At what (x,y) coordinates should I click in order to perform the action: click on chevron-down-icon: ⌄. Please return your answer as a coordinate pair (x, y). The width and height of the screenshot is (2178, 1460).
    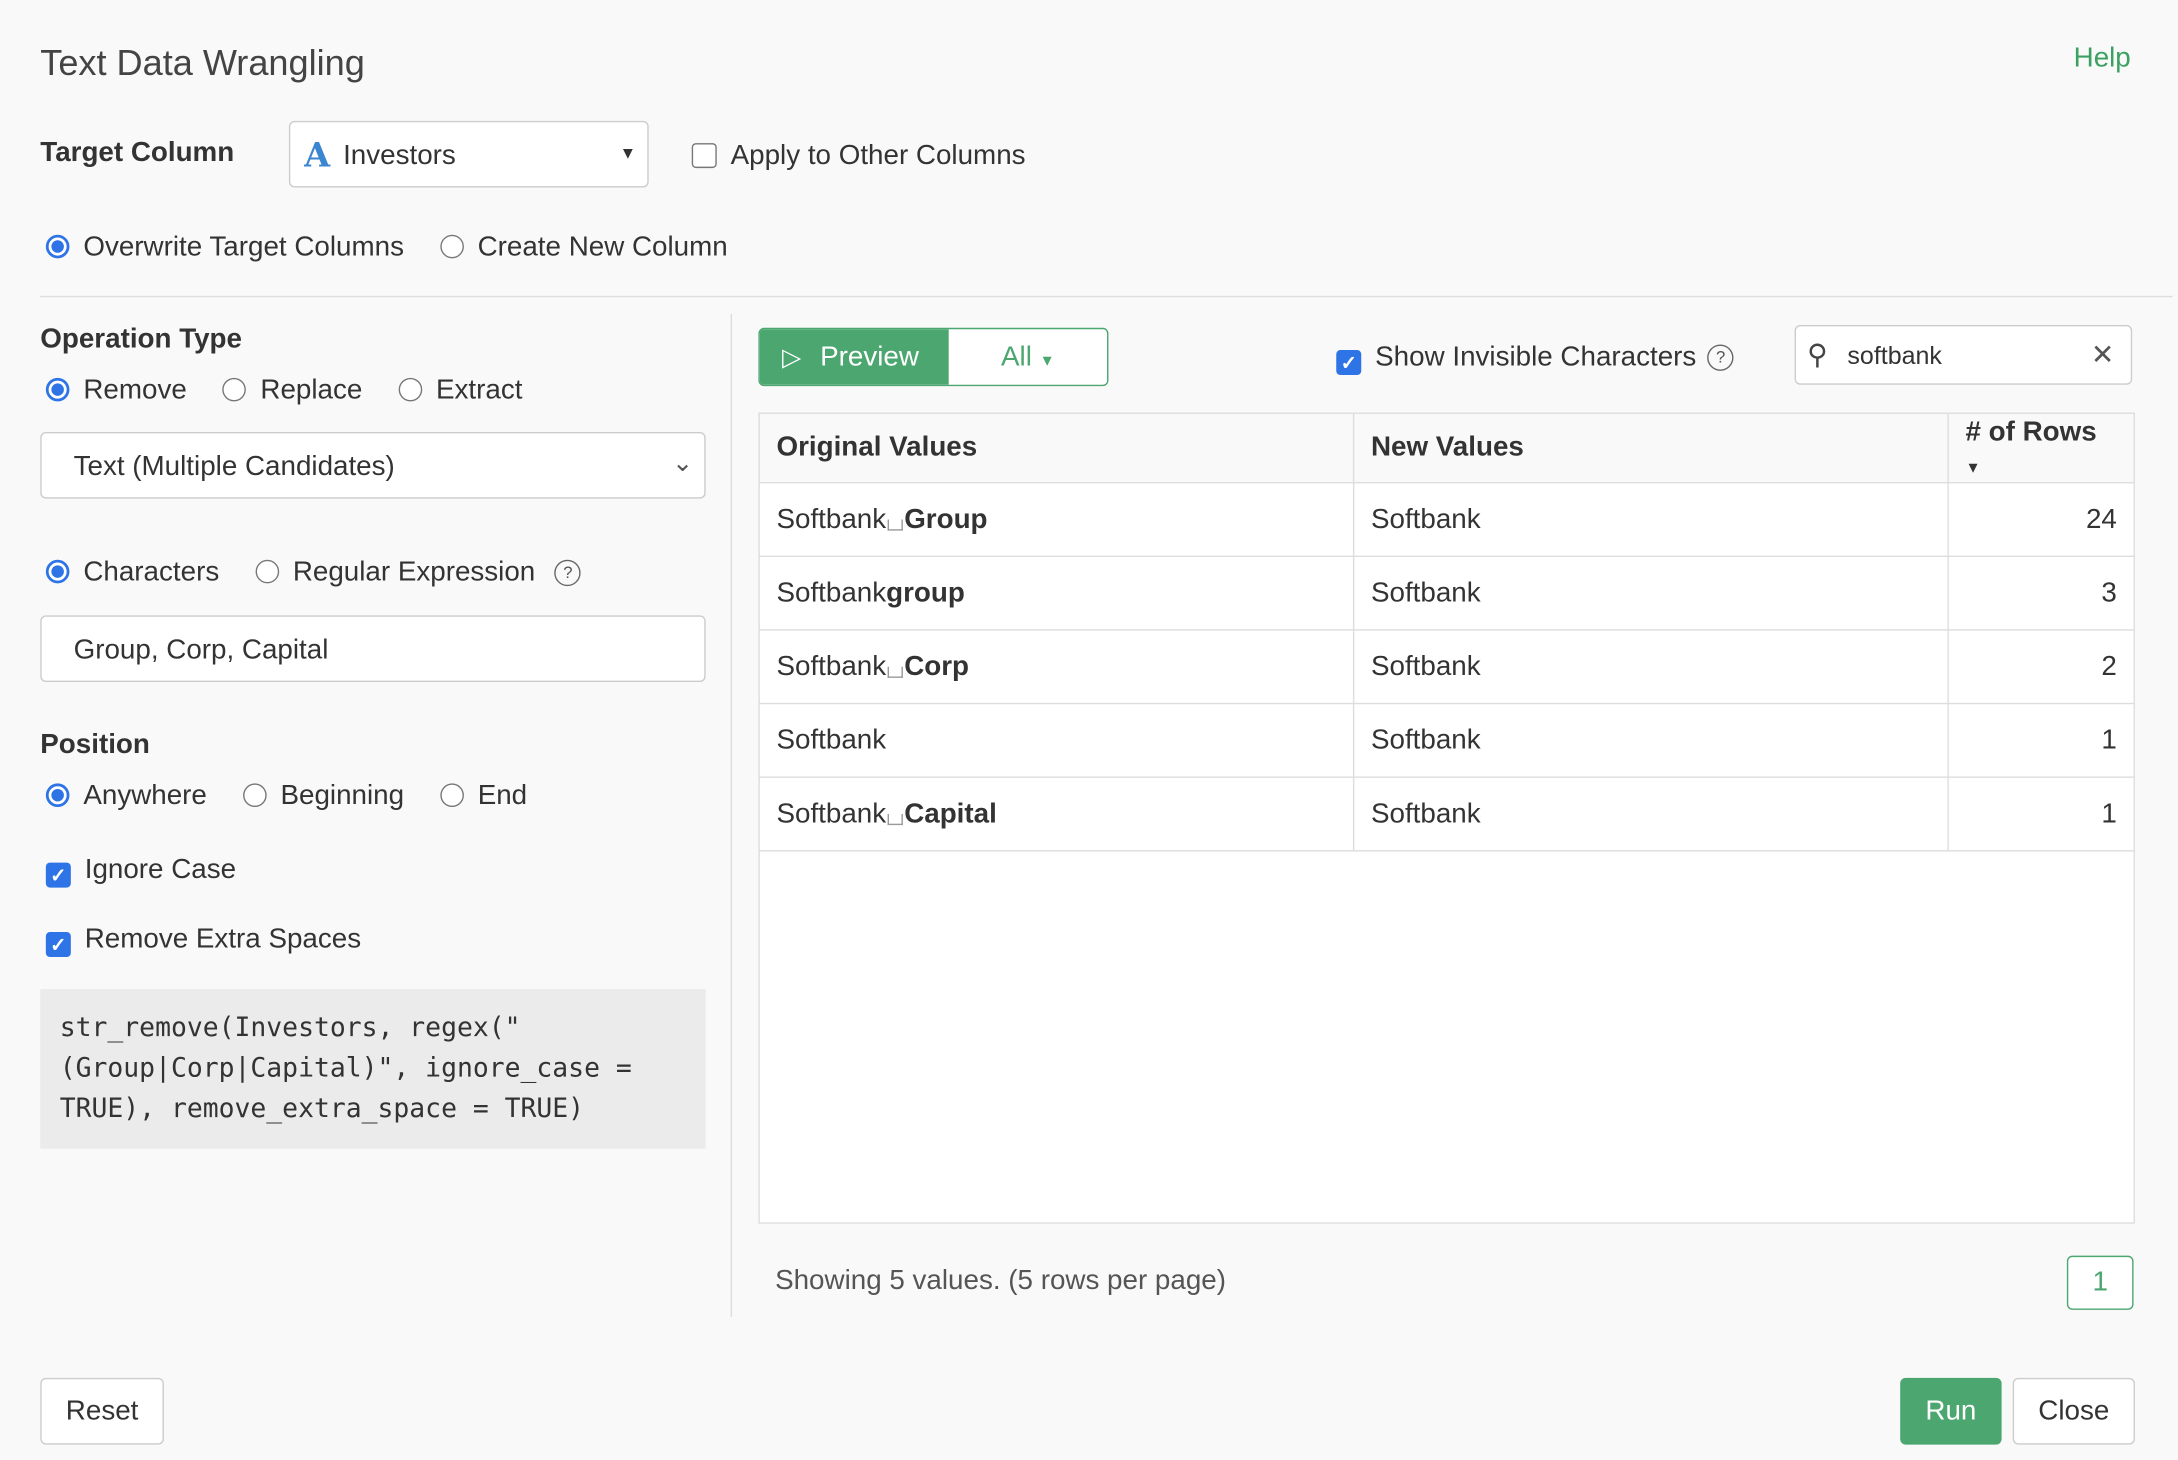
    Looking at the image, I should click on (683, 462).